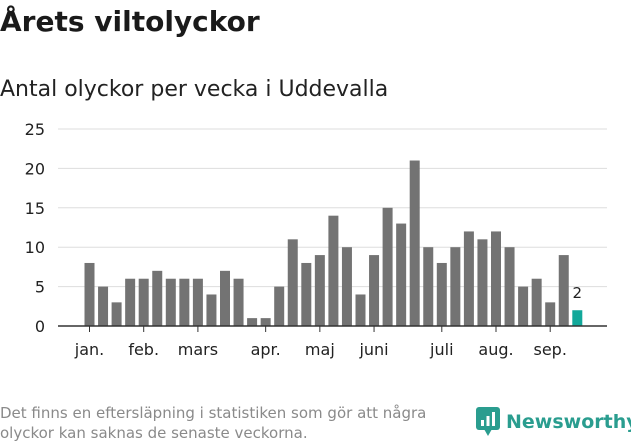 The height and width of the screenshot is (443, 631). Describe the element at coordinates (194, 89) in the screenshot. I see `chart-subtitle: Antal olyckor per vecka i Uddevalla` at that location.